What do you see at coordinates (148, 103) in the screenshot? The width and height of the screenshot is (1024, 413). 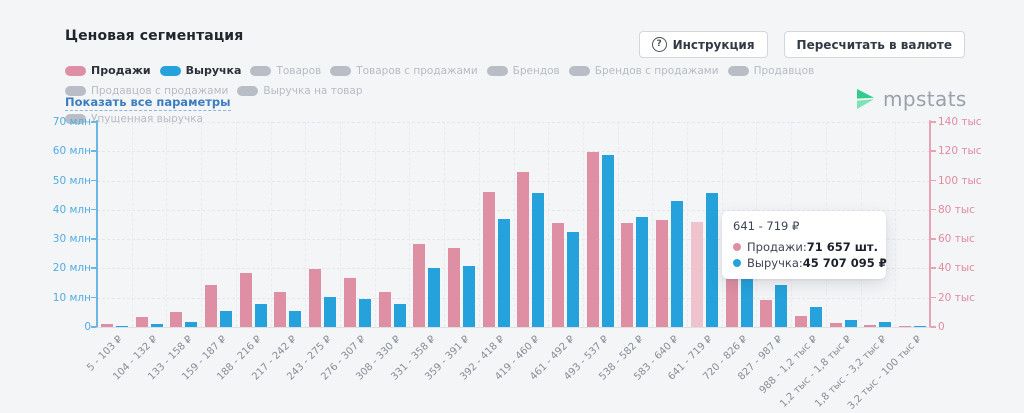 I see `show-all-parameters-link: Показать все параметры` at bounding box center [148, 103].